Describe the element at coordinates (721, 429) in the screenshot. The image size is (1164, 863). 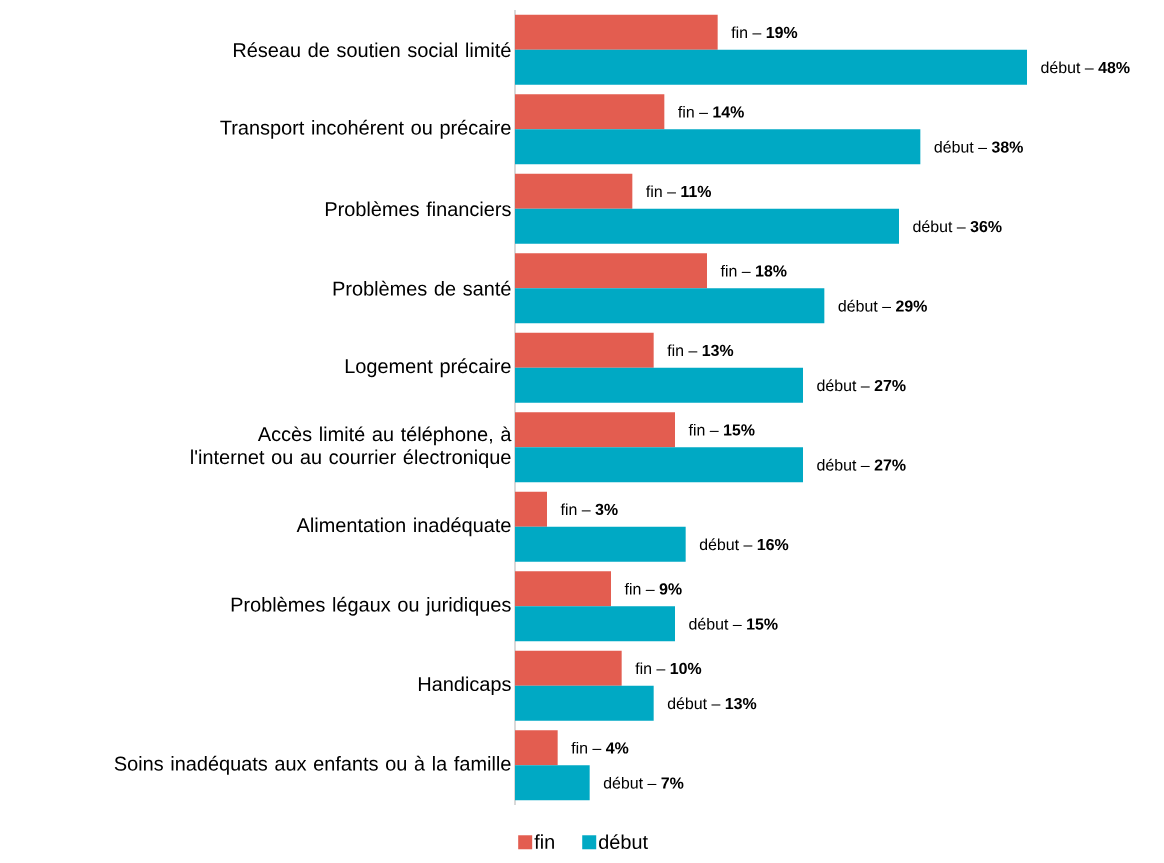
I see `data-label: fin – 15%` at that location.